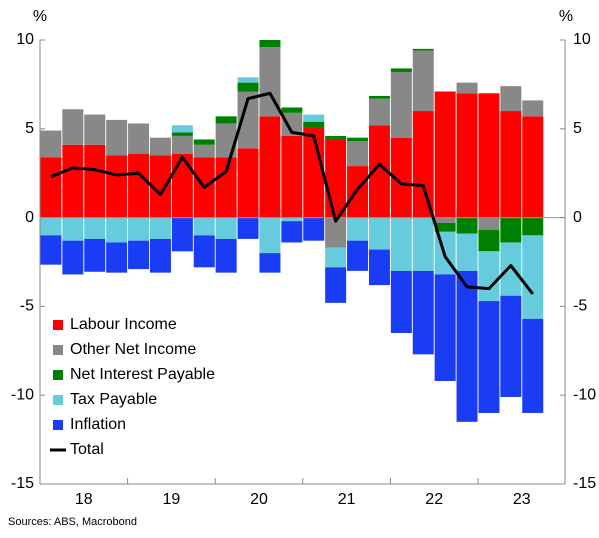  I want to click on y-unit-right: %, so click(566, 16).